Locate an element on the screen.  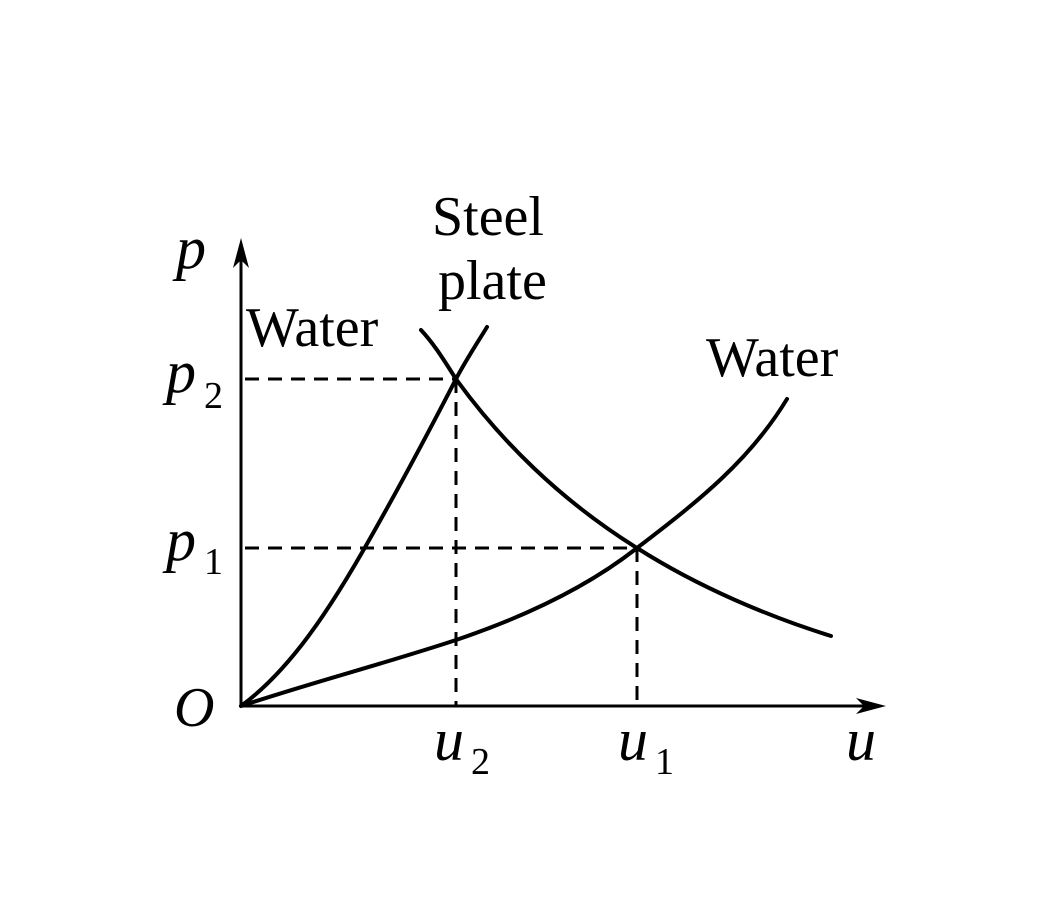
origin-label: O is located at coordinates (194, 708).